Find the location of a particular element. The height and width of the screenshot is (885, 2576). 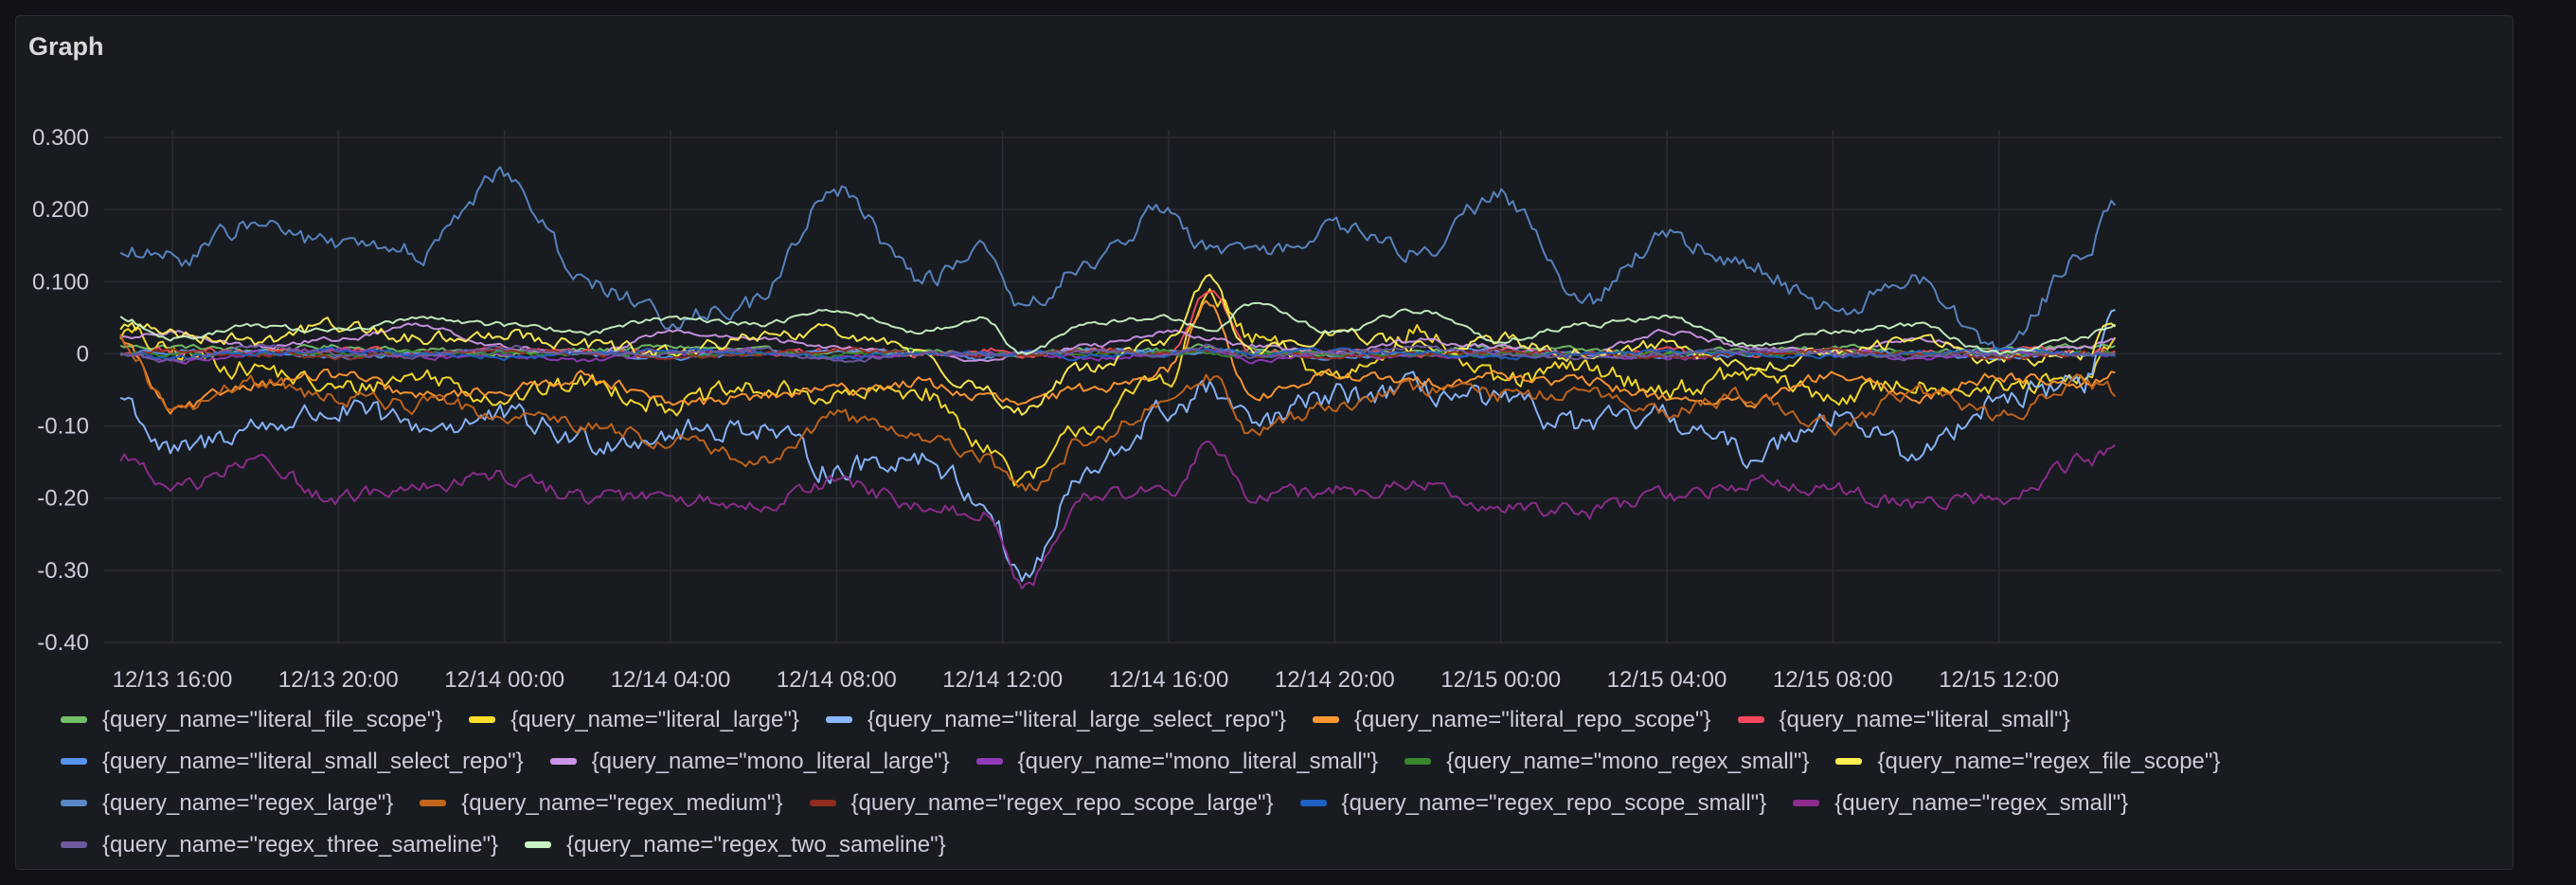

legend-label: {query_name="literal_large_select_repo"} is located at coordinates (1076, 719).